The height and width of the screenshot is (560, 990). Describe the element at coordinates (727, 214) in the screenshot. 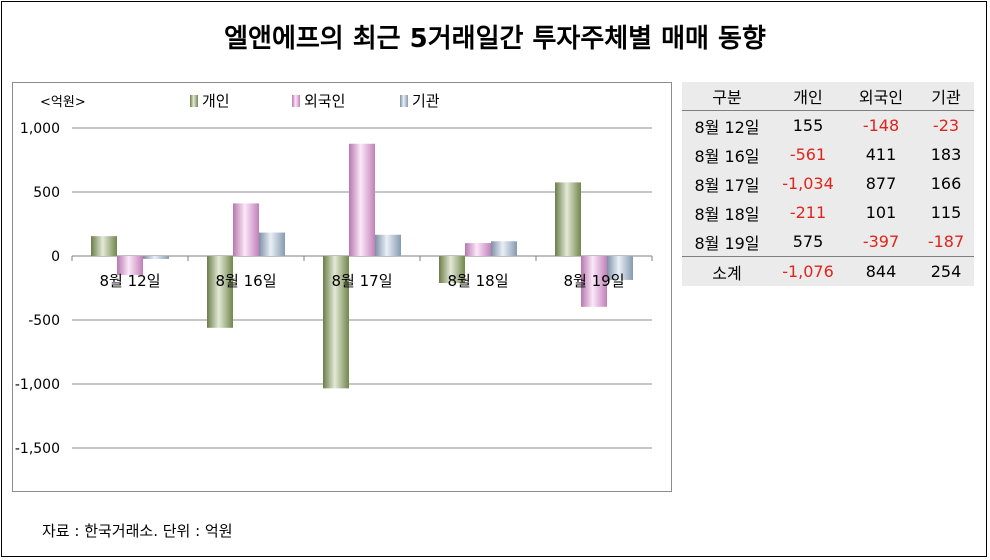

I see `row-label: 8월 18일` at that location.